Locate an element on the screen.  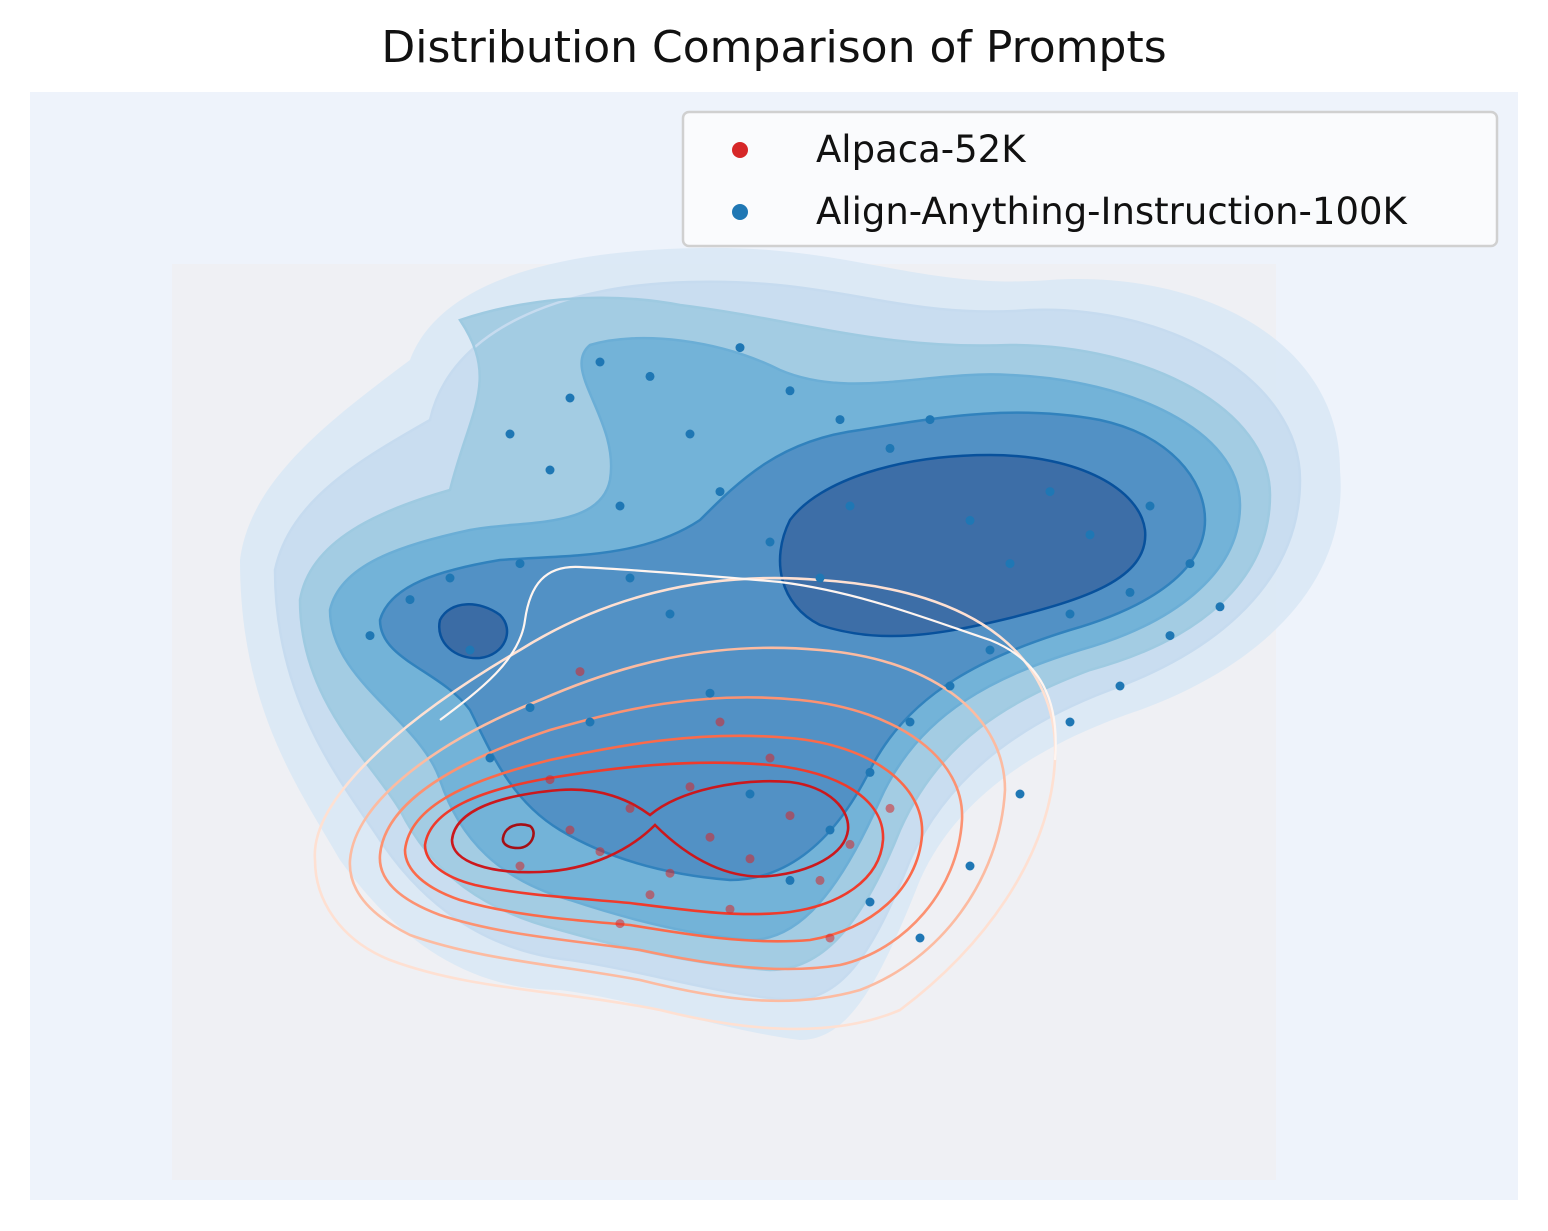
legend-marker-alpaca is located at coordinates (740, 150).